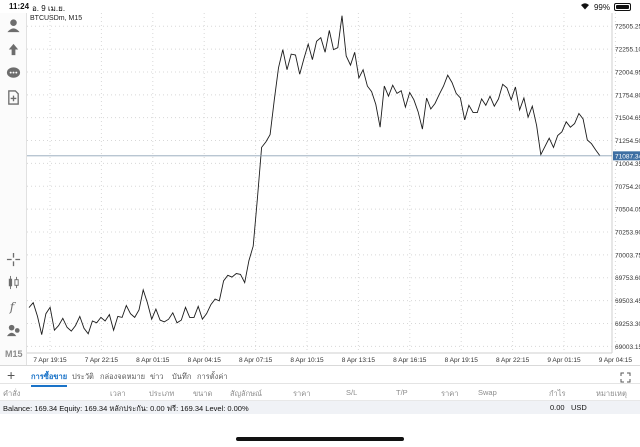 The width and height of the screenshot is (640, 447). Describe the element at coordinates (627, 72) in the screenshot. I see `y-tick-label: 72004.95` at that location.